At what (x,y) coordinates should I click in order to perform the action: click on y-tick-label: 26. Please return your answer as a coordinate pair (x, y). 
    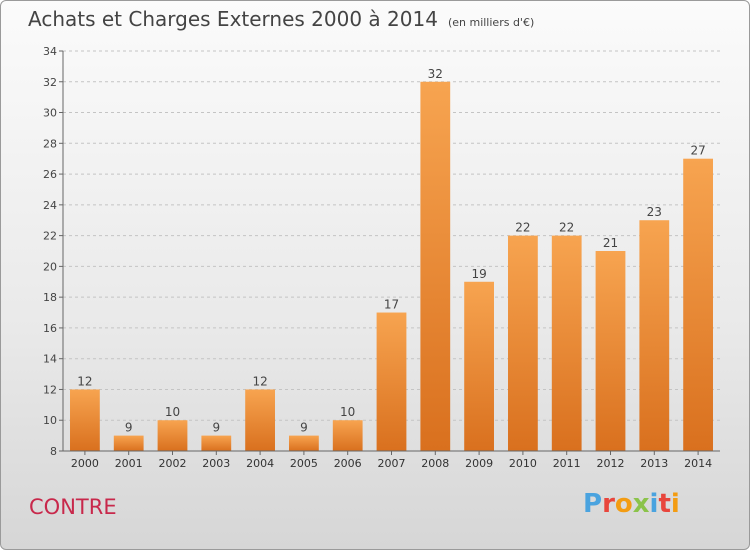
    Looking at the image, I should click on (50, 174).